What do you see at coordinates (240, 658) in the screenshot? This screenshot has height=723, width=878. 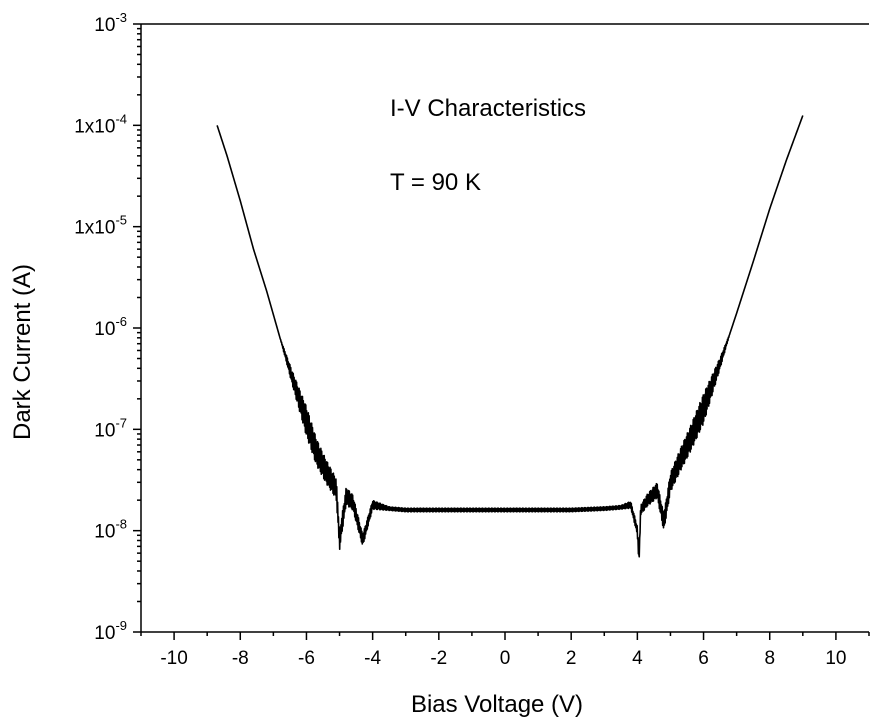 I see `x-tick-label: -8` at bounding box center [240, 658].